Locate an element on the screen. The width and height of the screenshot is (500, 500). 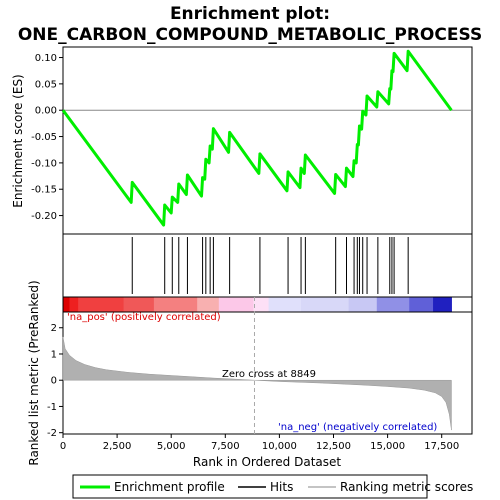
es-y-tick-label: -0.10 is located at coordinates (44, 163).